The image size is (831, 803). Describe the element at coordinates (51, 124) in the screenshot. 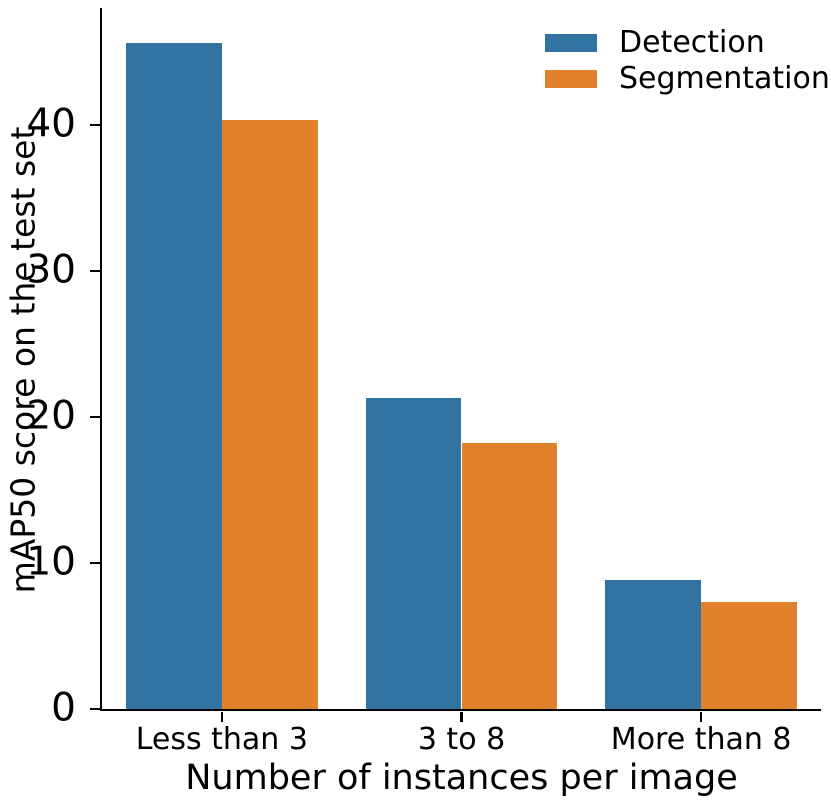

I see `y-tick-label: 40` at that location.